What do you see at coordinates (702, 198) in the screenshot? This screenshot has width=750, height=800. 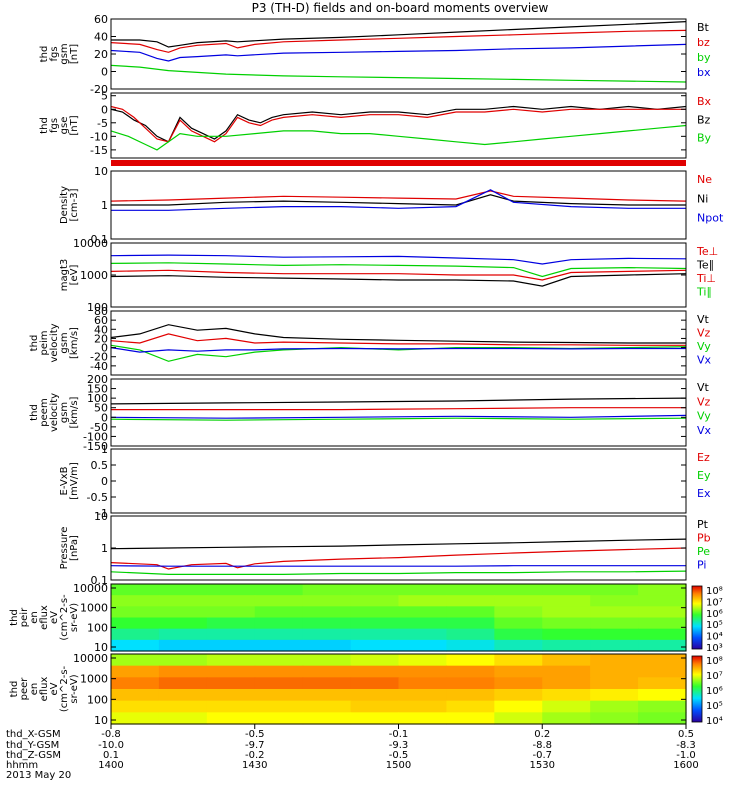 I see `legend-label: Ni` at bounding box center [702, 198].